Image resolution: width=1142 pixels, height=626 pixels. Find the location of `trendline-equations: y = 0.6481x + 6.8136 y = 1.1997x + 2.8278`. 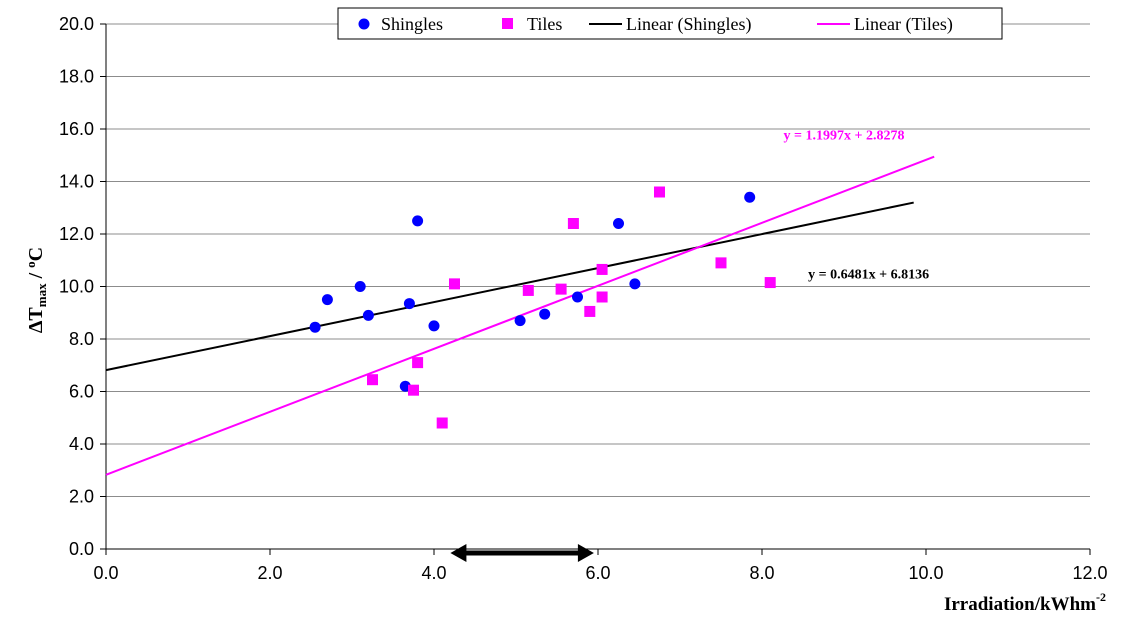

trendline-equations: y = 0.6481x + 6.8136 y = 1.1997x + 2.8278 is located at coordinates (857, 206).